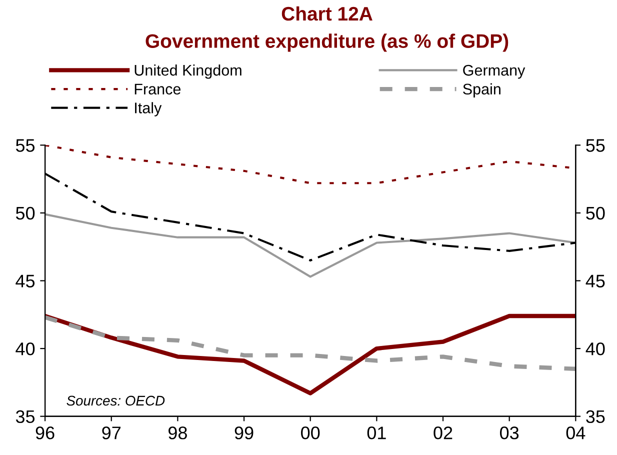  I want to click on y-tick-label: 35, so click(25, 417).